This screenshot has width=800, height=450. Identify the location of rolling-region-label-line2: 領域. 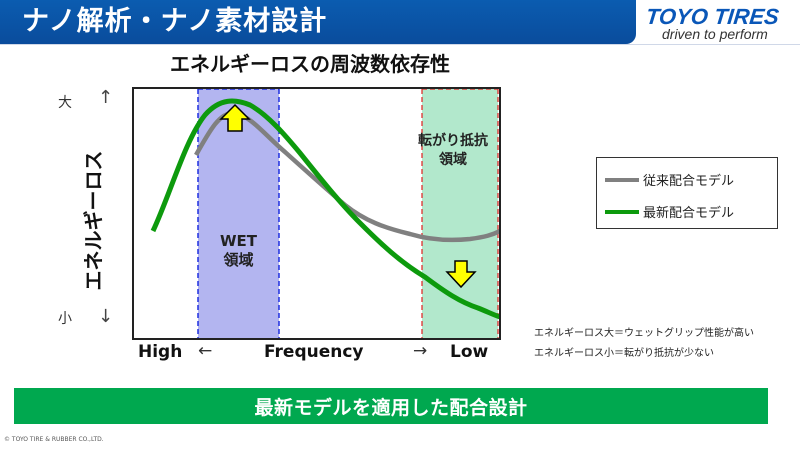
(453, 160).